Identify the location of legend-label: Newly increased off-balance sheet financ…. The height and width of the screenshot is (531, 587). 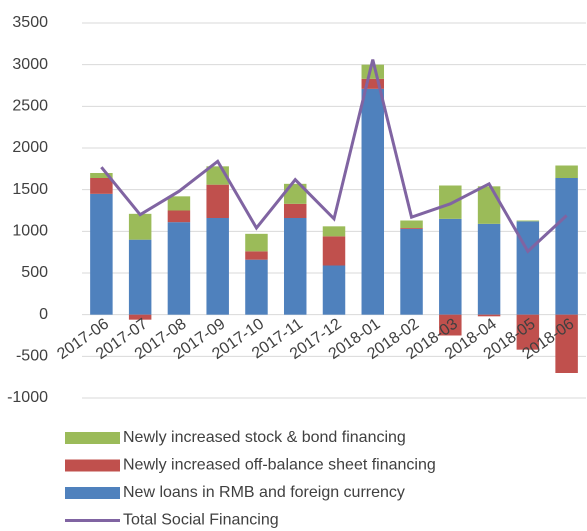
(279, 465).